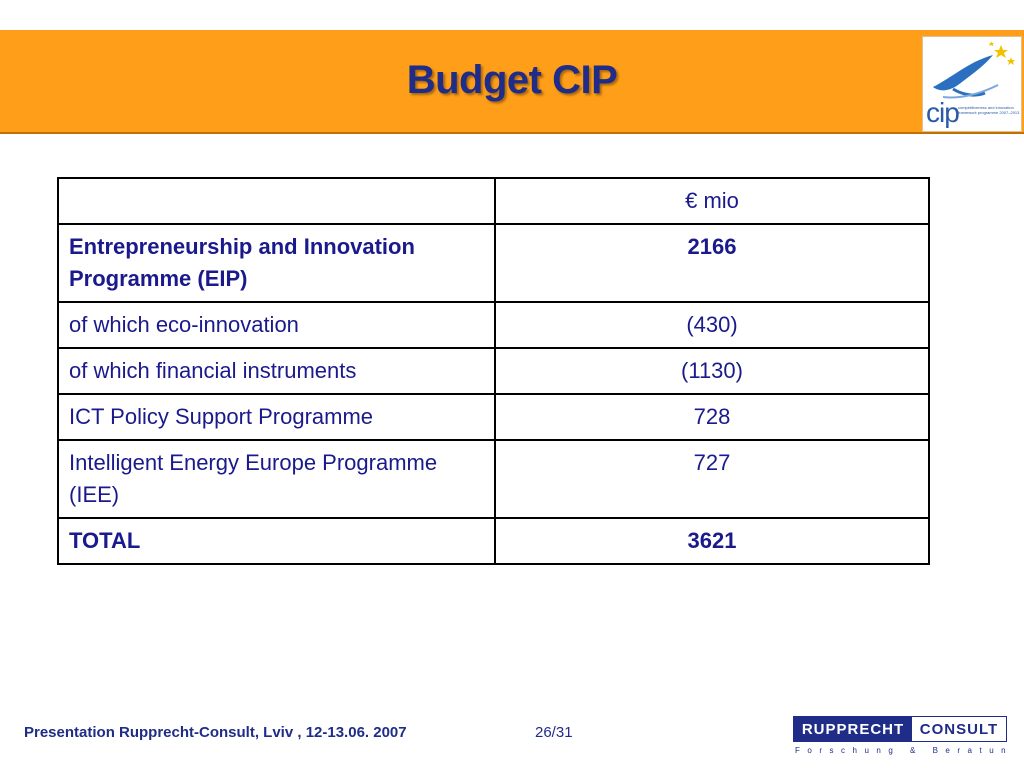  I want to click on row-label: TOTAL, so click(276, 541).